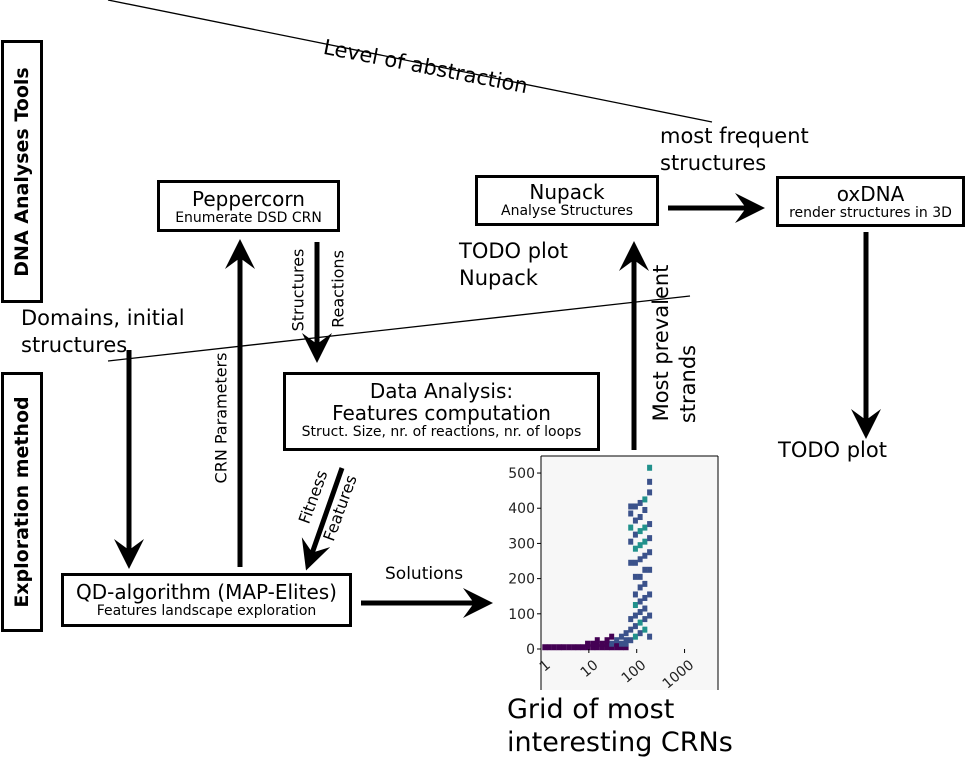  I want to click on analysis-title-2: Features computation, so click(441, 413).